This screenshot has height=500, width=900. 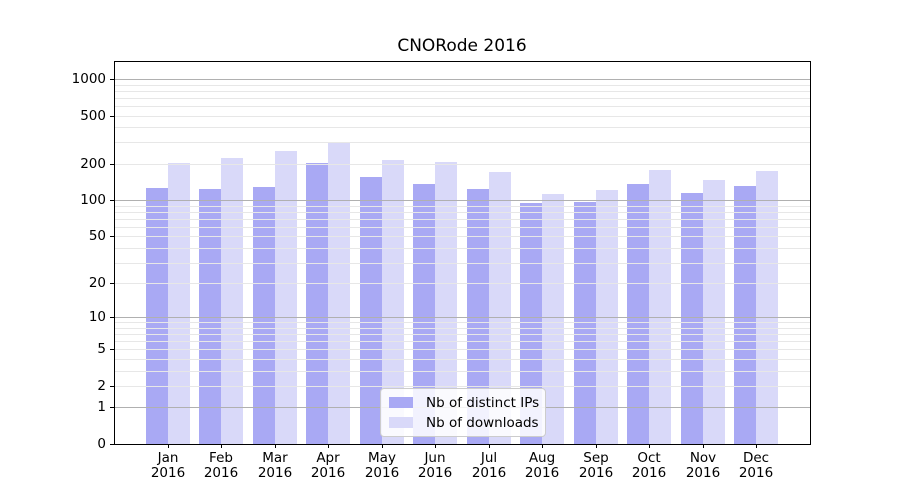 What do you see at coordinates (767, 307) in the screenshot?
I see `bar-nb-of-downloads-dec` at bounding box center [767, 307].